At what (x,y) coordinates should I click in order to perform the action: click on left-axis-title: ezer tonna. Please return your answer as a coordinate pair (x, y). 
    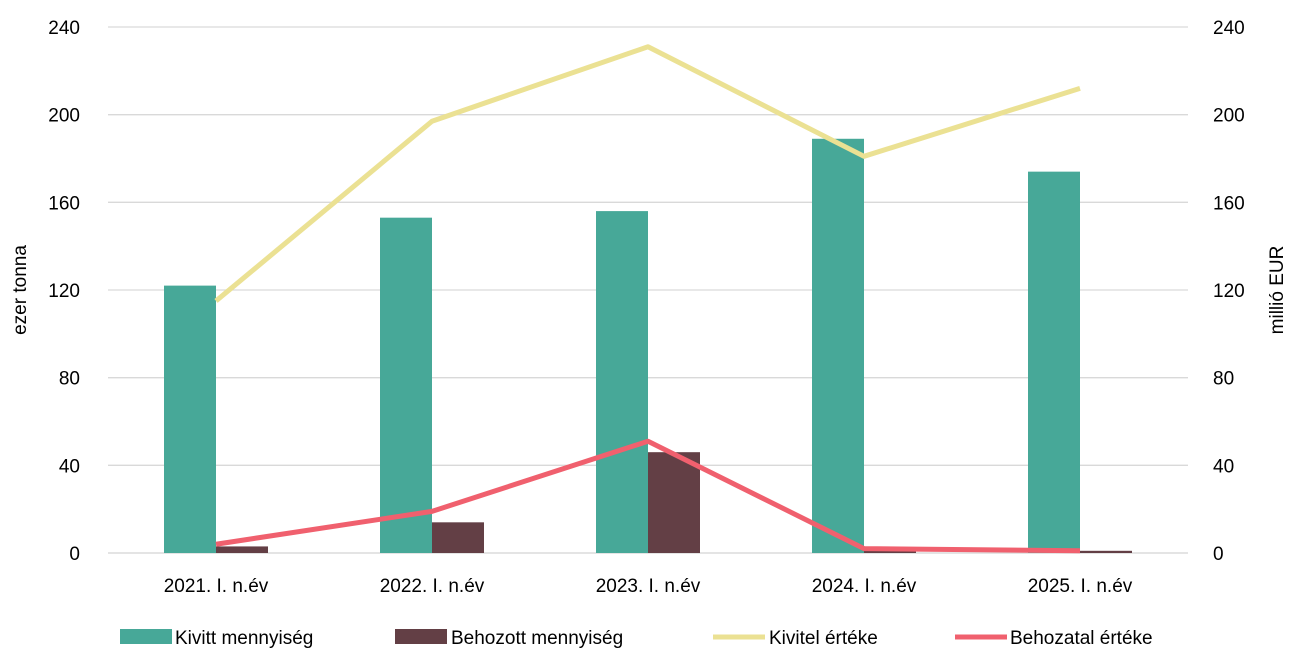
    Looking at the image, I should click on (20, 290).